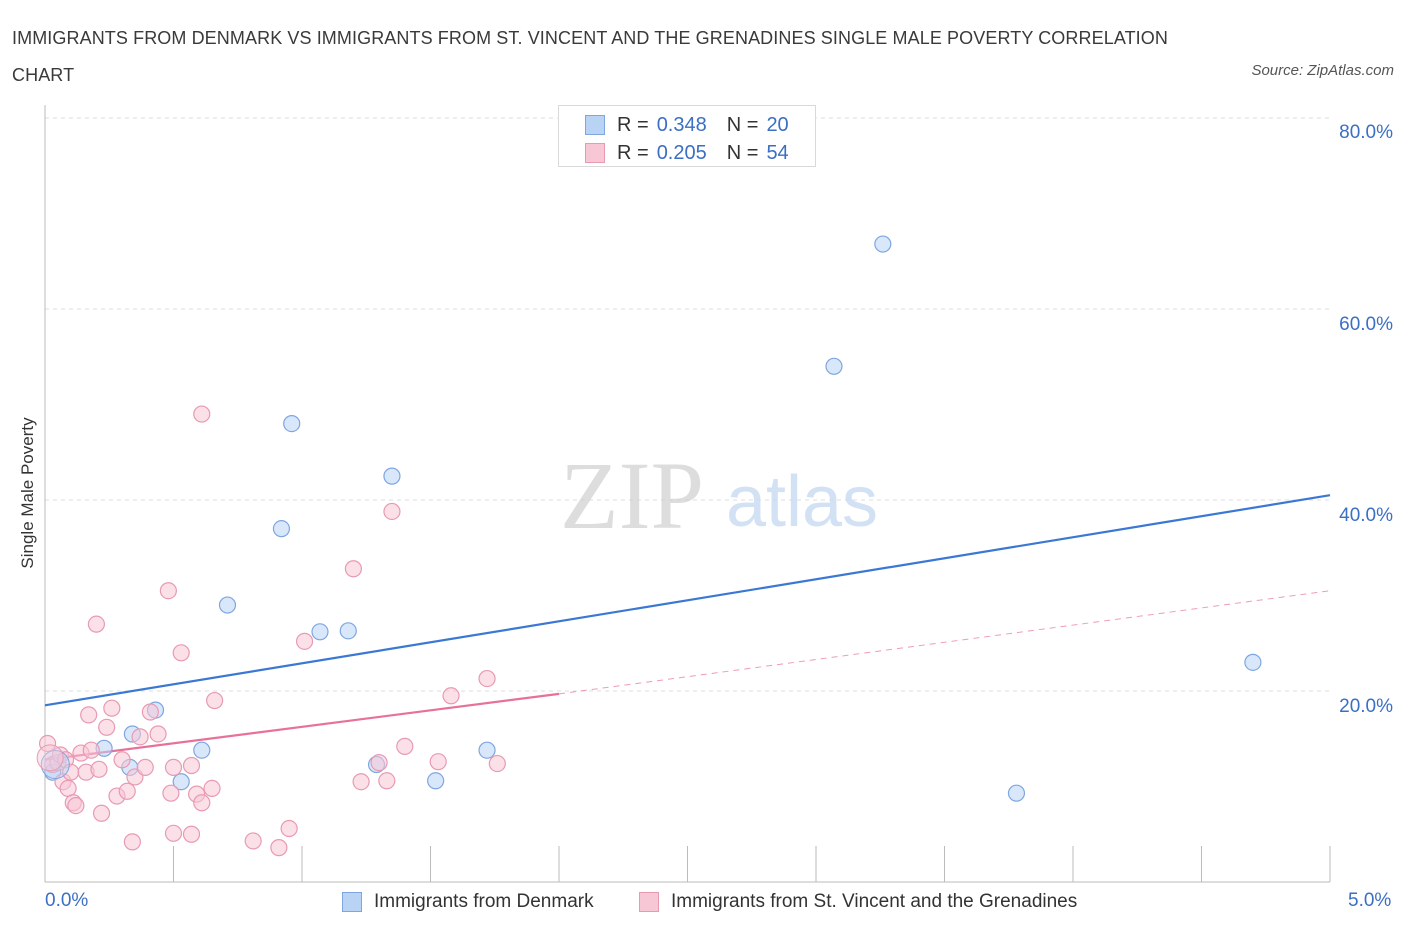 Image resolution: width=1406 pixels, height=930 pixels. Describe the element at coordinates (681, 124) in the screenshot. I see `r-value-denmark: 0.348` at that location.